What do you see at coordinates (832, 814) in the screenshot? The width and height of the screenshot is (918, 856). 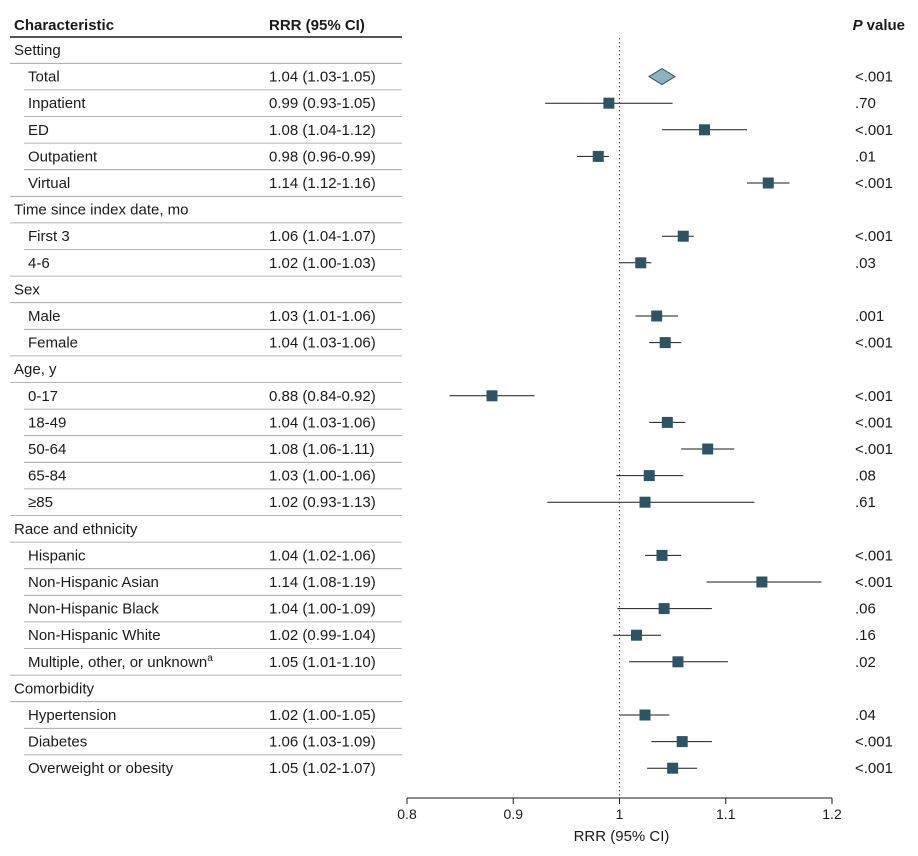 I see `x-tick-label: 1.2` at bounding box center [832, 814].